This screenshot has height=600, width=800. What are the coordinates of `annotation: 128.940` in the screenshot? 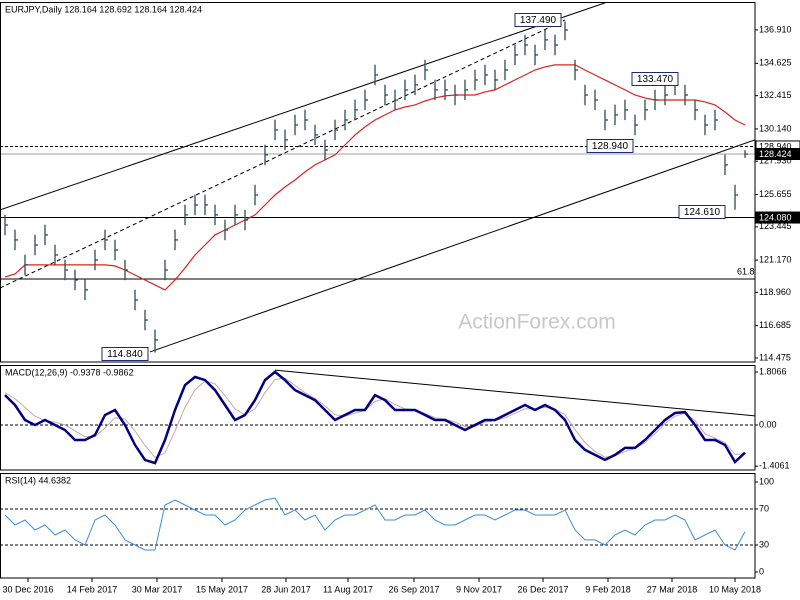 It's located at (610, 146).